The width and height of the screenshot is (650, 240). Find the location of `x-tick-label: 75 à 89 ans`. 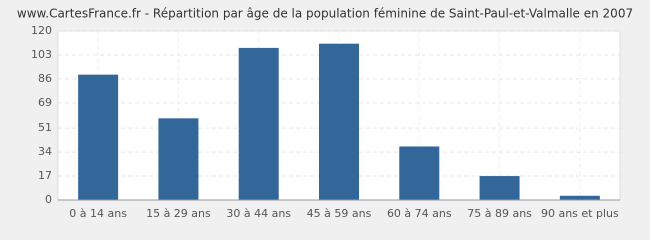

x-tick-label: 75 à 89 ans is located at coordinates (499, 213).